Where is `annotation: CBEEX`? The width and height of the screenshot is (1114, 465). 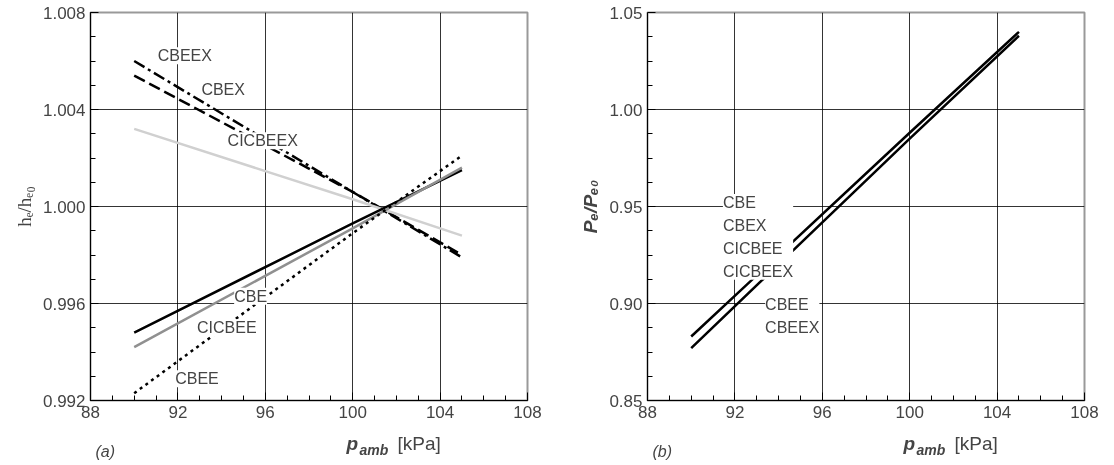
annotation: CBEEX is located at coordinates (185, 56).